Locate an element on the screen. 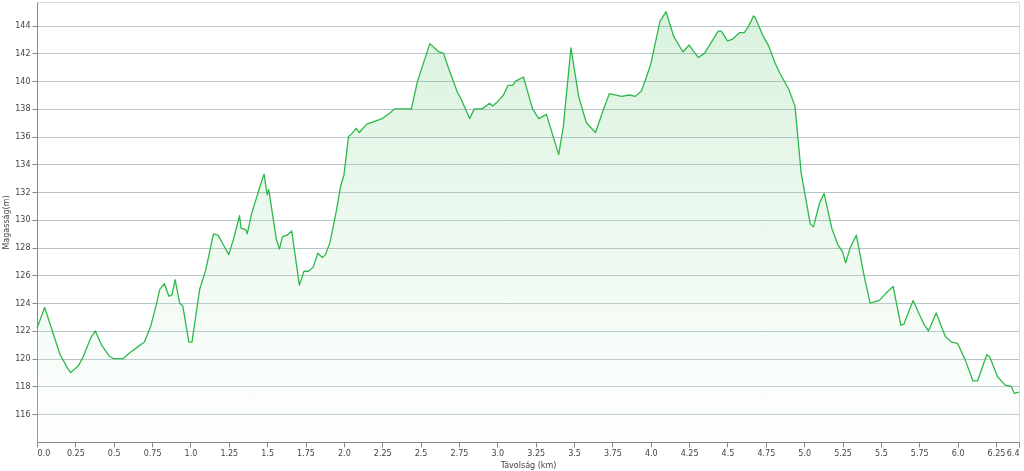 The height and width of the screenshot is (471, 1024). y-tick-label: 120 is located at coordinates (23, 359).